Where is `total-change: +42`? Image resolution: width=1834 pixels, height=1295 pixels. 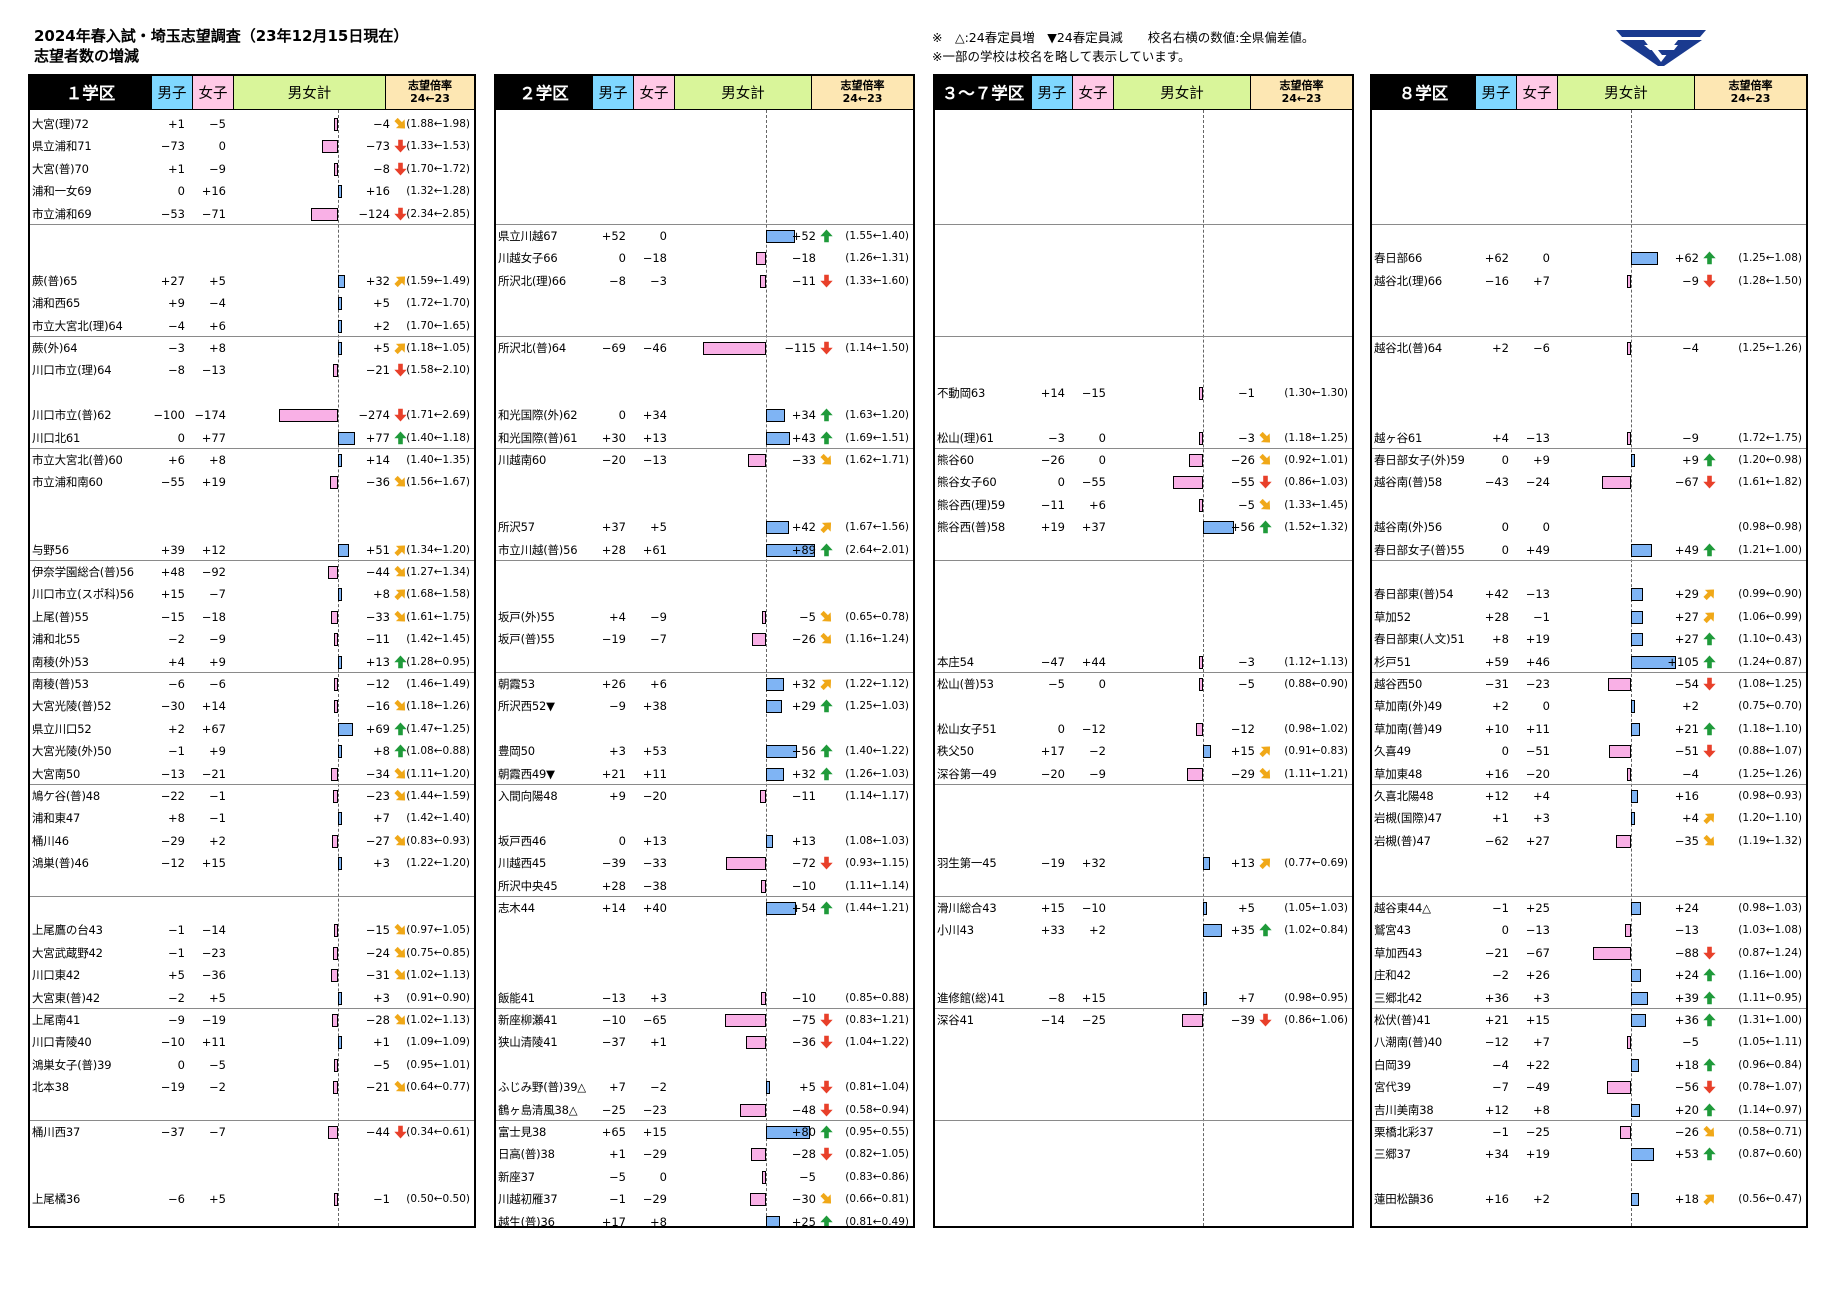 total-change: +42 is located at coordinates (803, 527).